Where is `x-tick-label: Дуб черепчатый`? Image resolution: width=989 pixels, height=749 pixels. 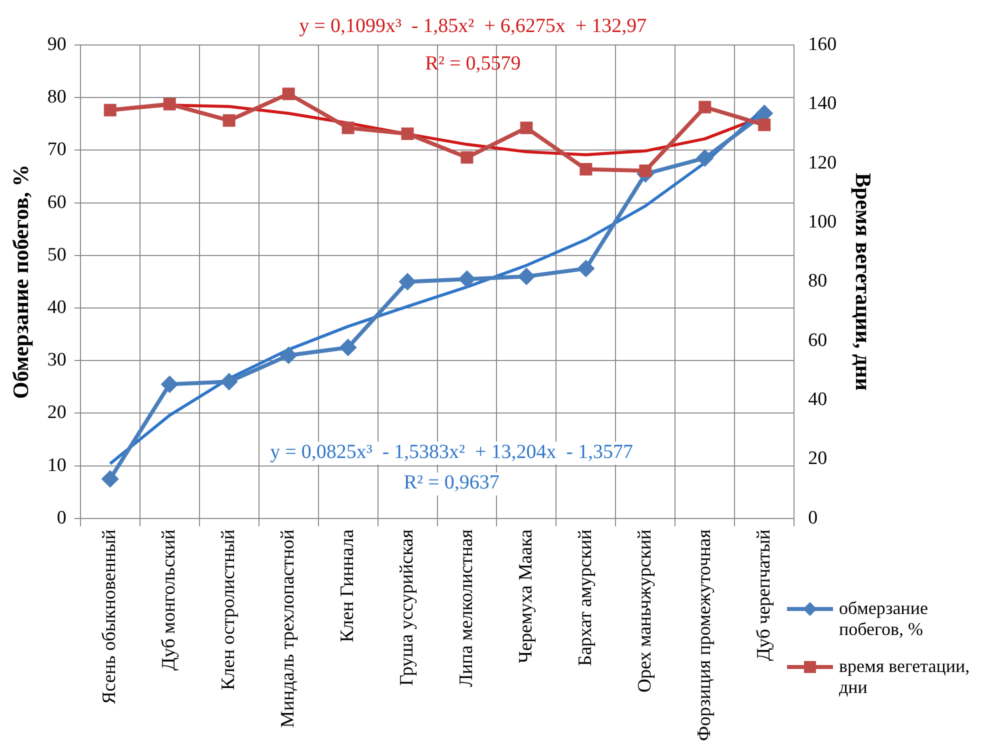
x-tick-label: Дуб черепчатый is located at coordinates (763, 595).